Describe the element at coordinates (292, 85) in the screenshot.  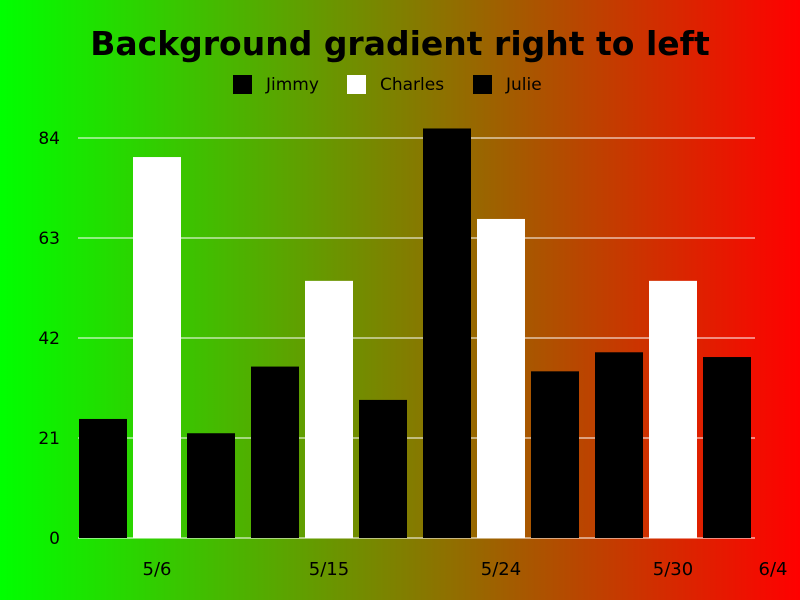
I see `legend-label-jimmy: Jimmy` at that location.